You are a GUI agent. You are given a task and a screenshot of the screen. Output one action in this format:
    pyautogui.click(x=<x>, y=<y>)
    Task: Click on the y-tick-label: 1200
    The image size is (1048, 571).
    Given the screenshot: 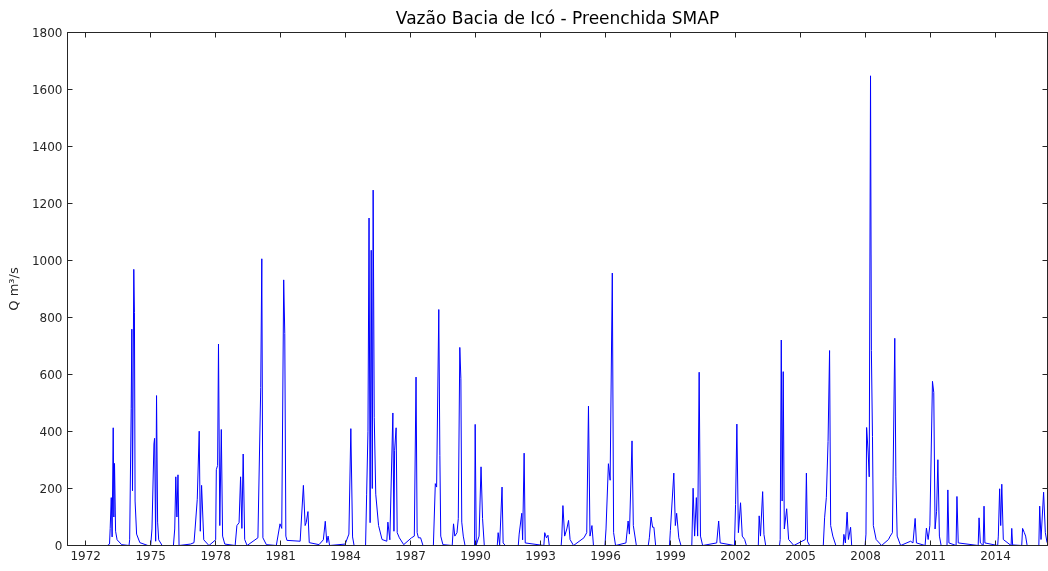 What is the action you would take?
    pyautogui.click(x=47, y=204)
    